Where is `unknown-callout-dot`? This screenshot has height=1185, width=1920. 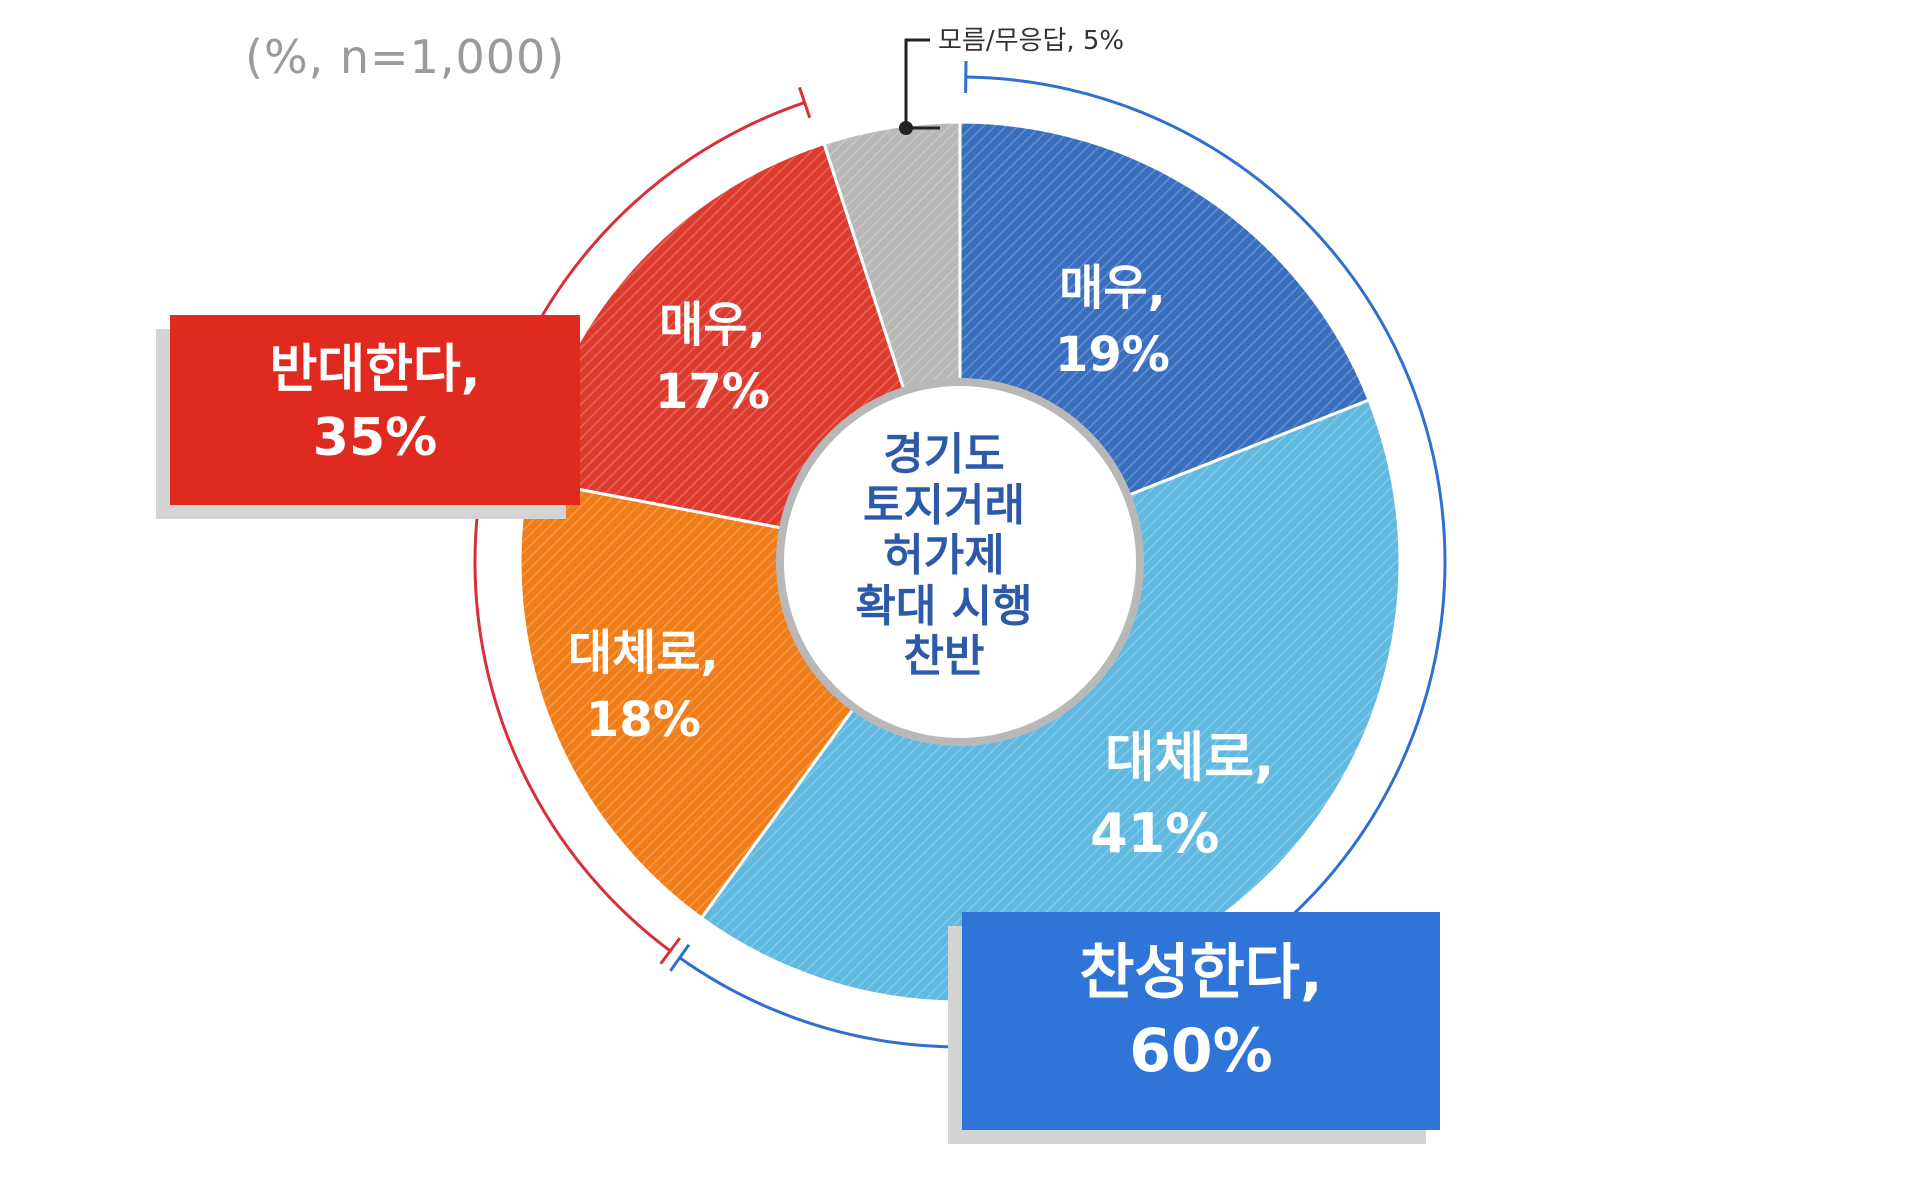 unknown-callout-dot is located at coordinates (906, 128).